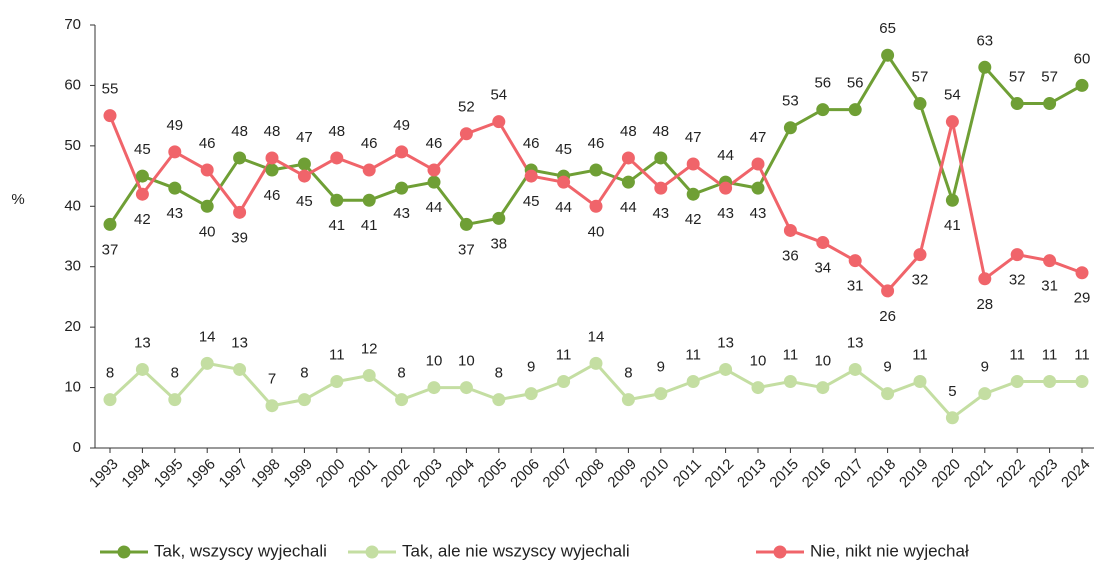  I want to click on data-label: 13, so click(239, 342).